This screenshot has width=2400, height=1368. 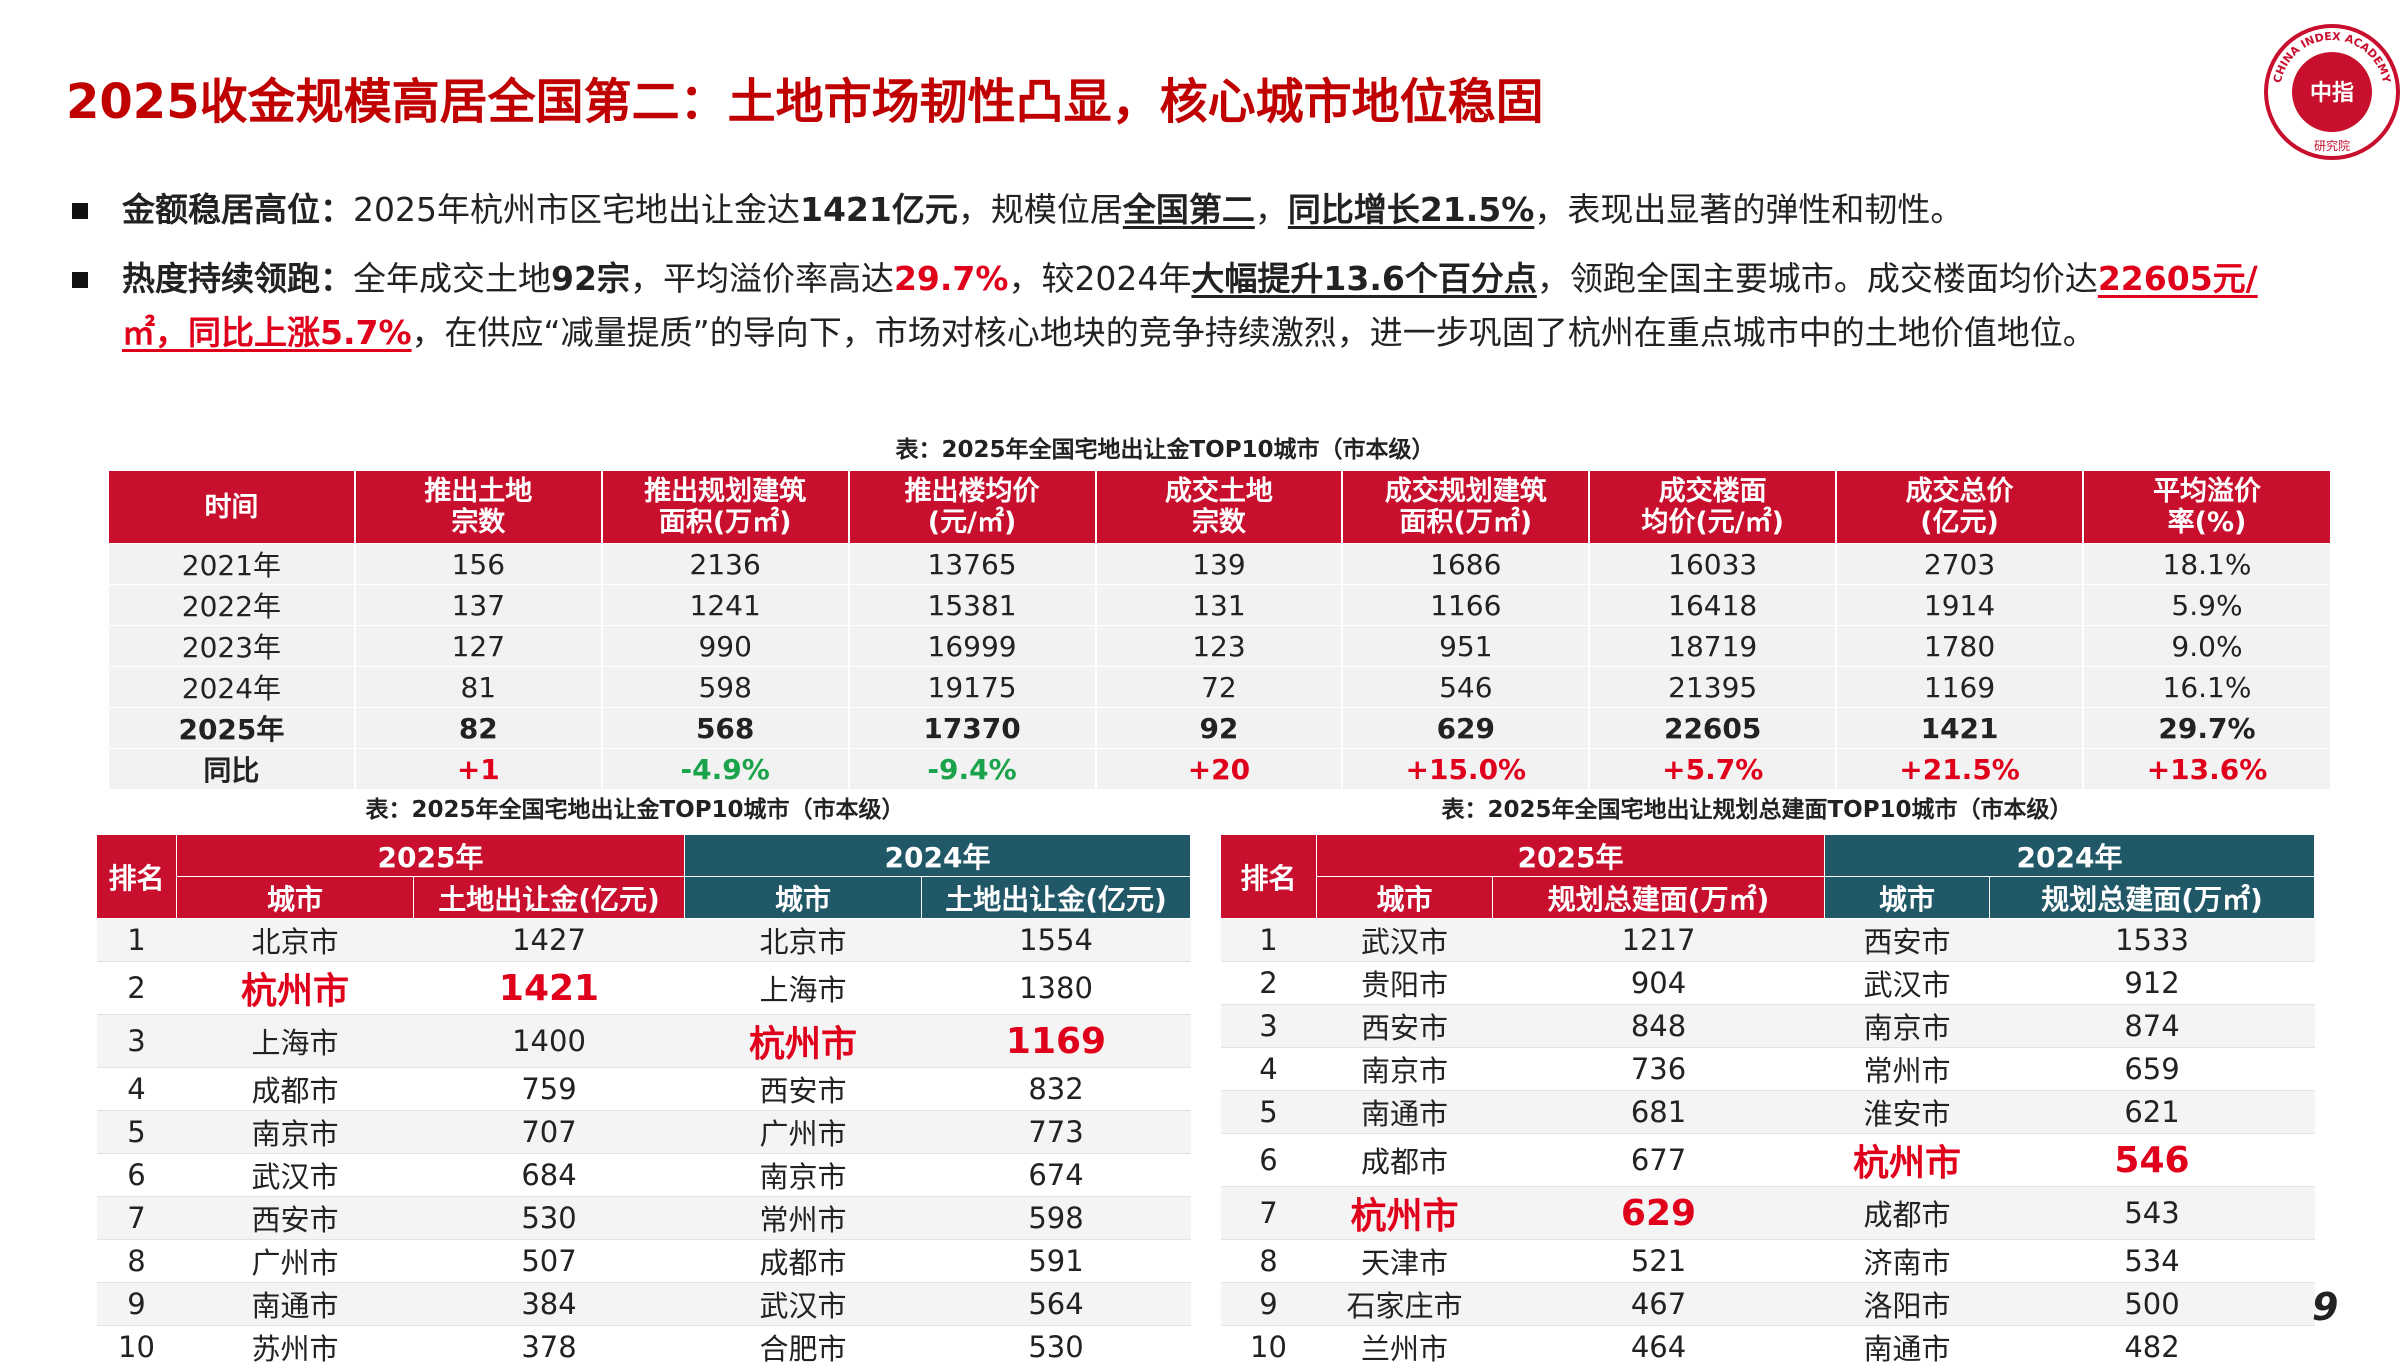 What do you see at coordinates (137, 1041) in the screenshot?
I see `cell: 3` at bounding box center [137, 1041].